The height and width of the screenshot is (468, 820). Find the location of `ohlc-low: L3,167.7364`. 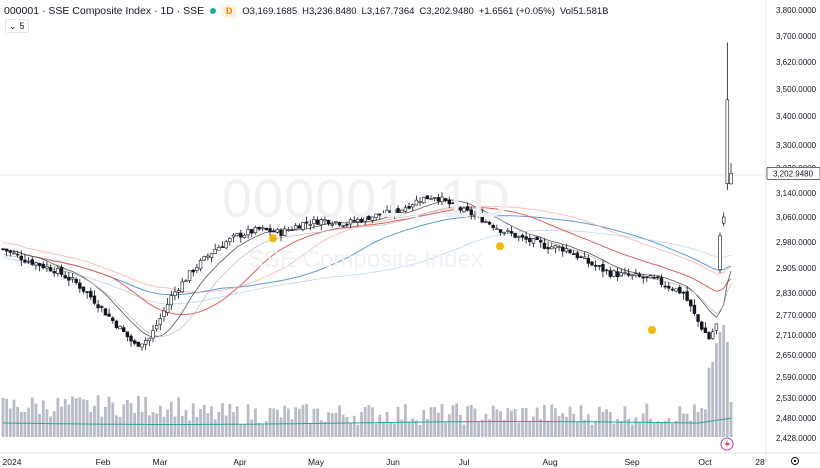

ohlc-low: L3,167.7364 is located at coordinates (388, 11).